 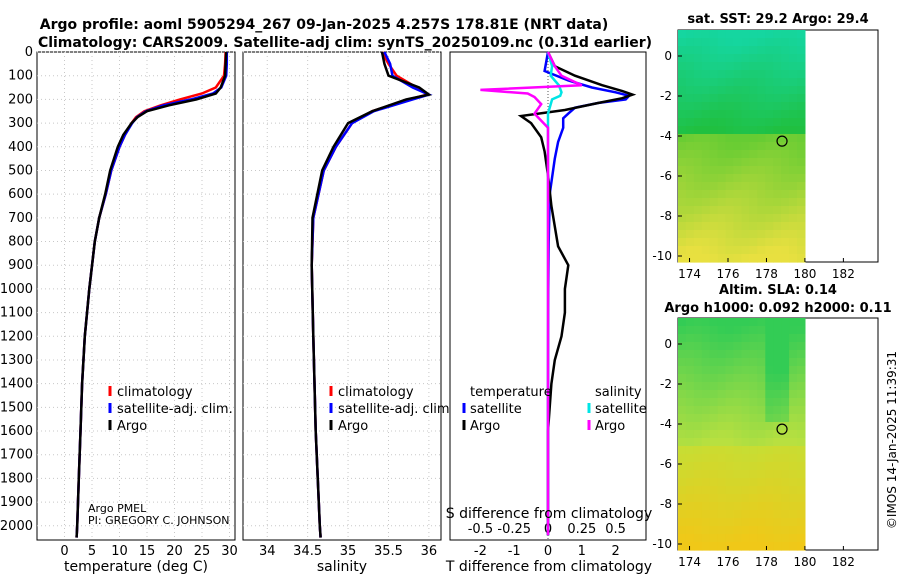 What do you see at coordinates (548, 567) in the screenshot?
I see `difference-xlabel: T difference from climatology` at bounding box center [548, 567].